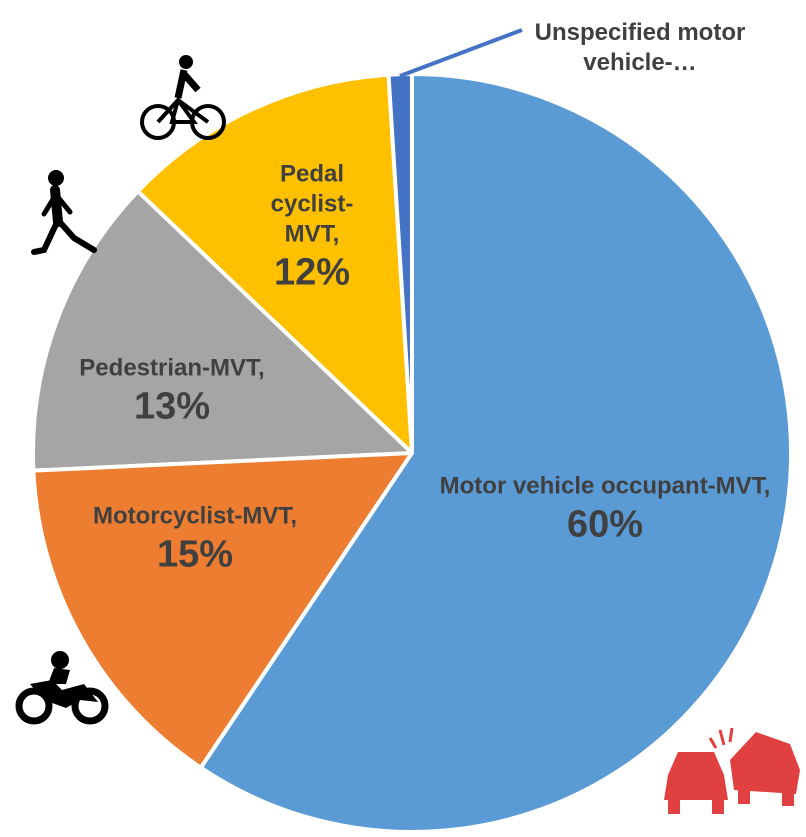  Describe the element at coordinates (732, 770) in the screenshot. I see `crash-icon` at that location.